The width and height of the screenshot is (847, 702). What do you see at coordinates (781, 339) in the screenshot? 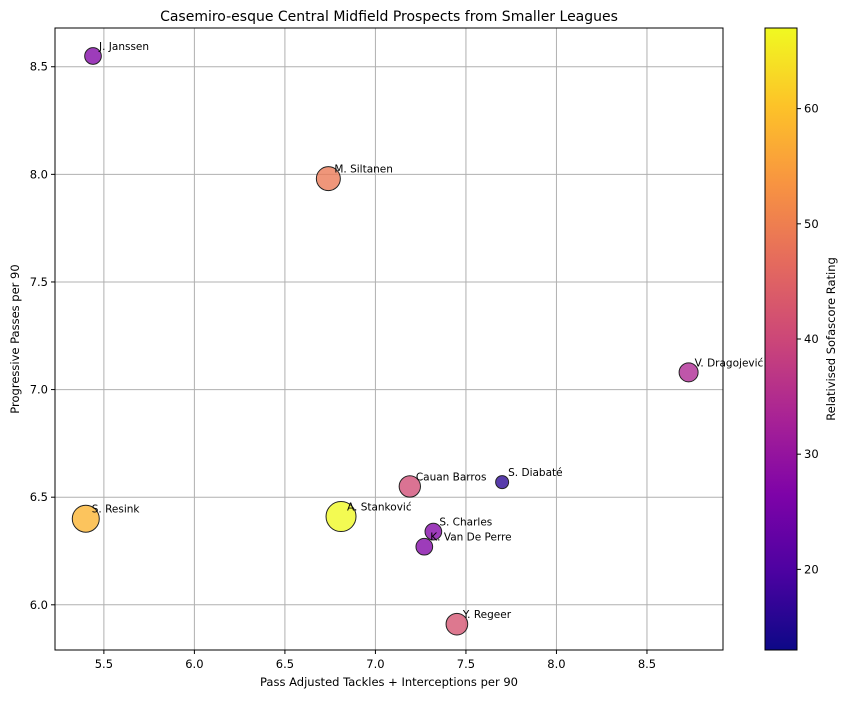
I see `colorbar` at bounding box center [781, 339].